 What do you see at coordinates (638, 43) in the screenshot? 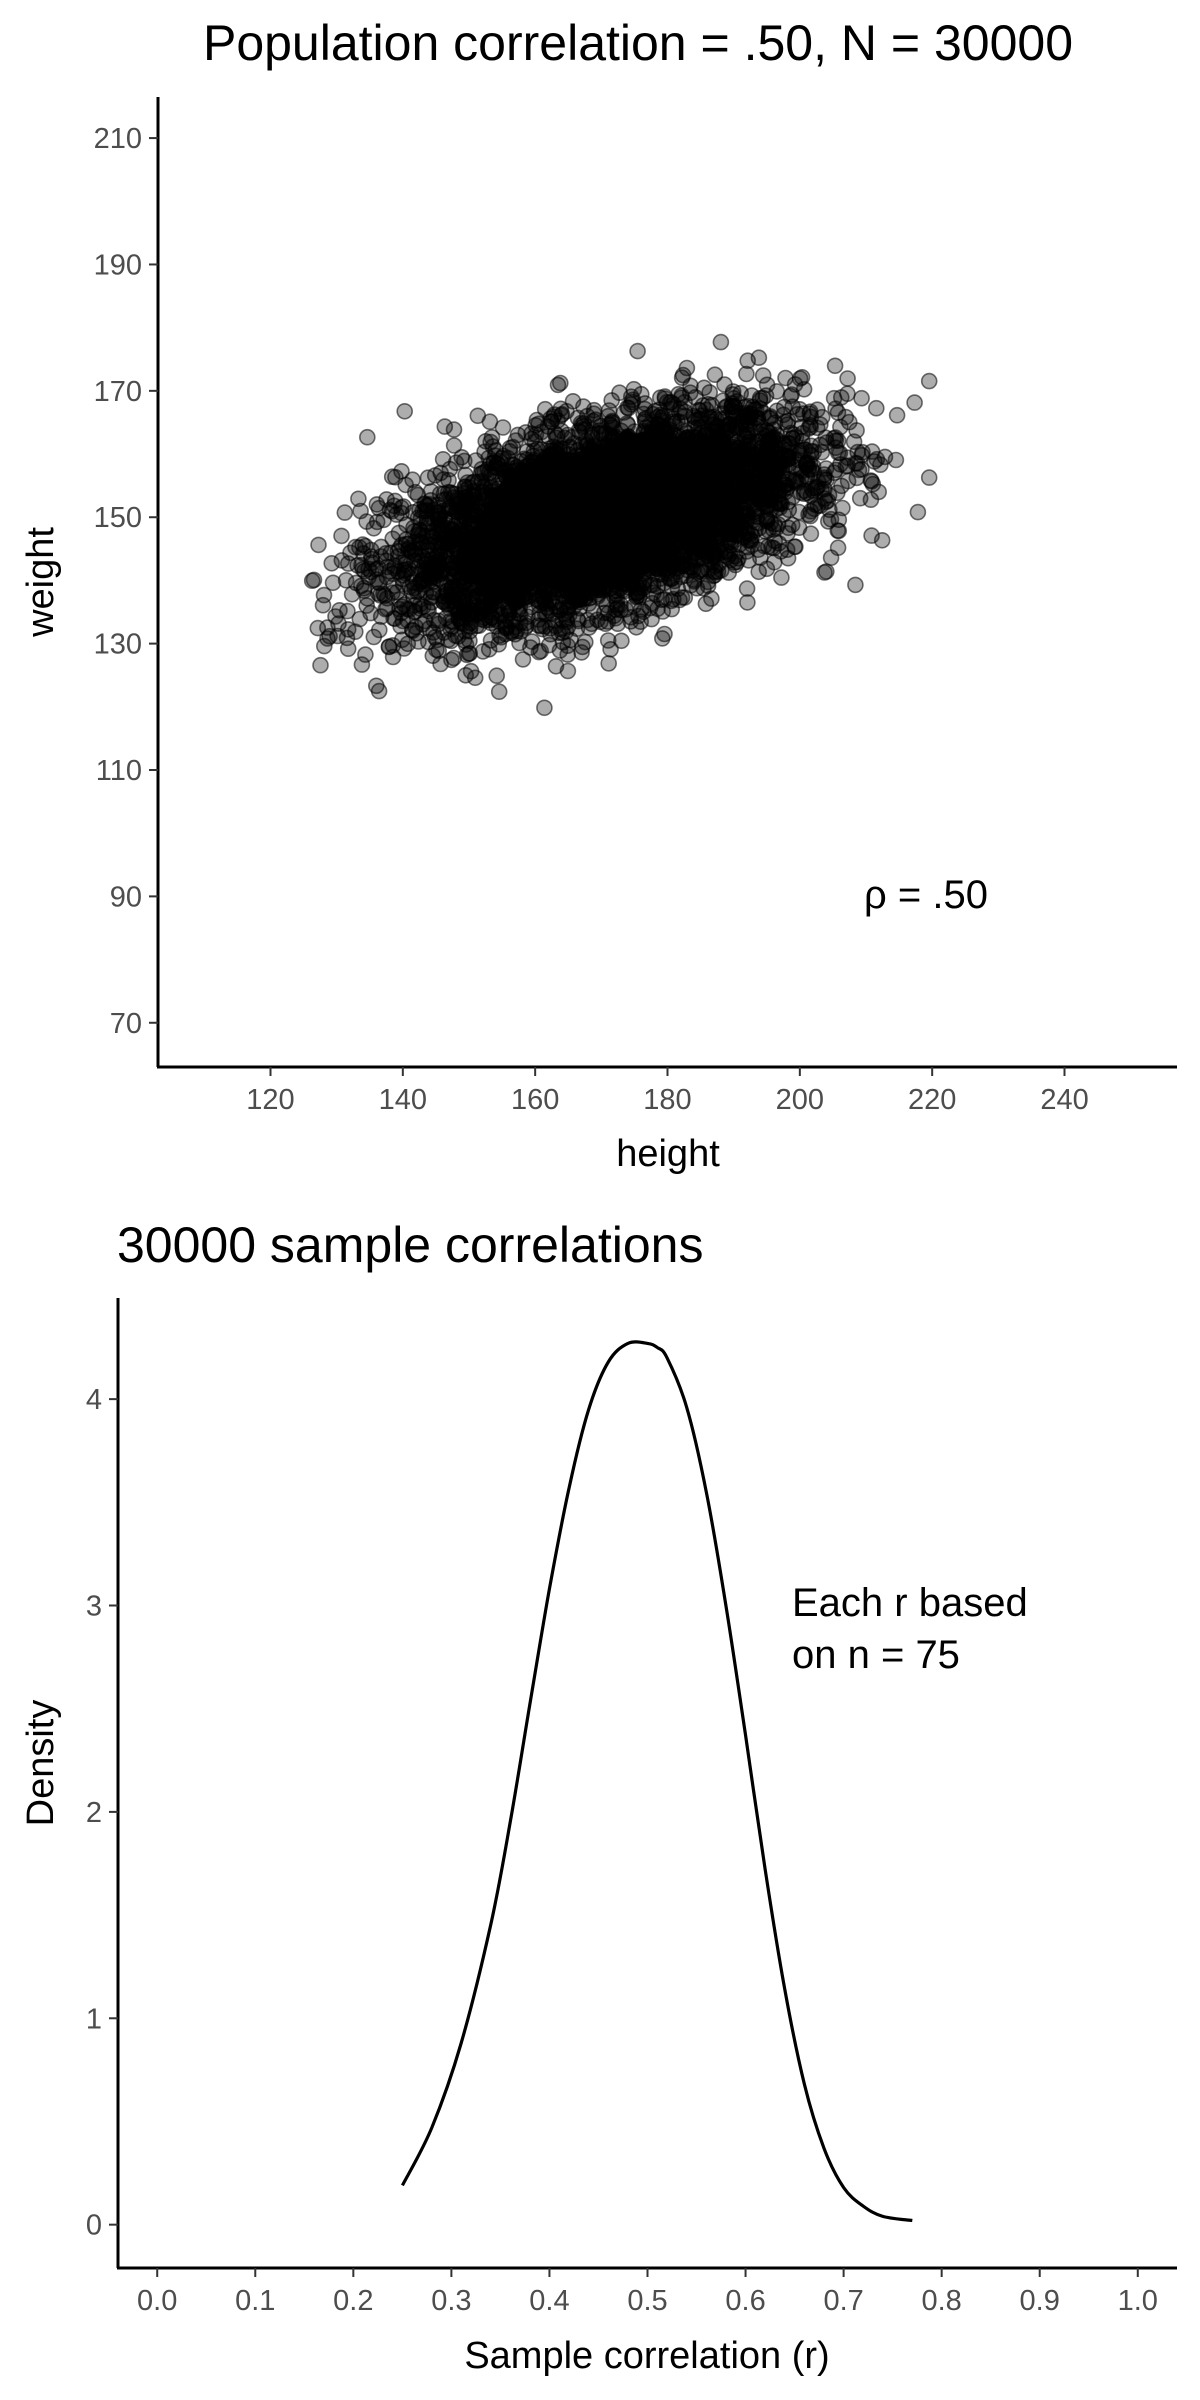
I see `scatter-title: Population correlation = .50, N = 30000` at bounding box center [638, 43].